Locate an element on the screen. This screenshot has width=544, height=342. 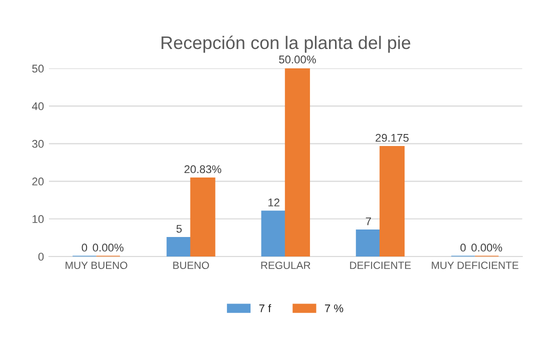
y-tick-label: 50 is located at coordinates (38, 68).